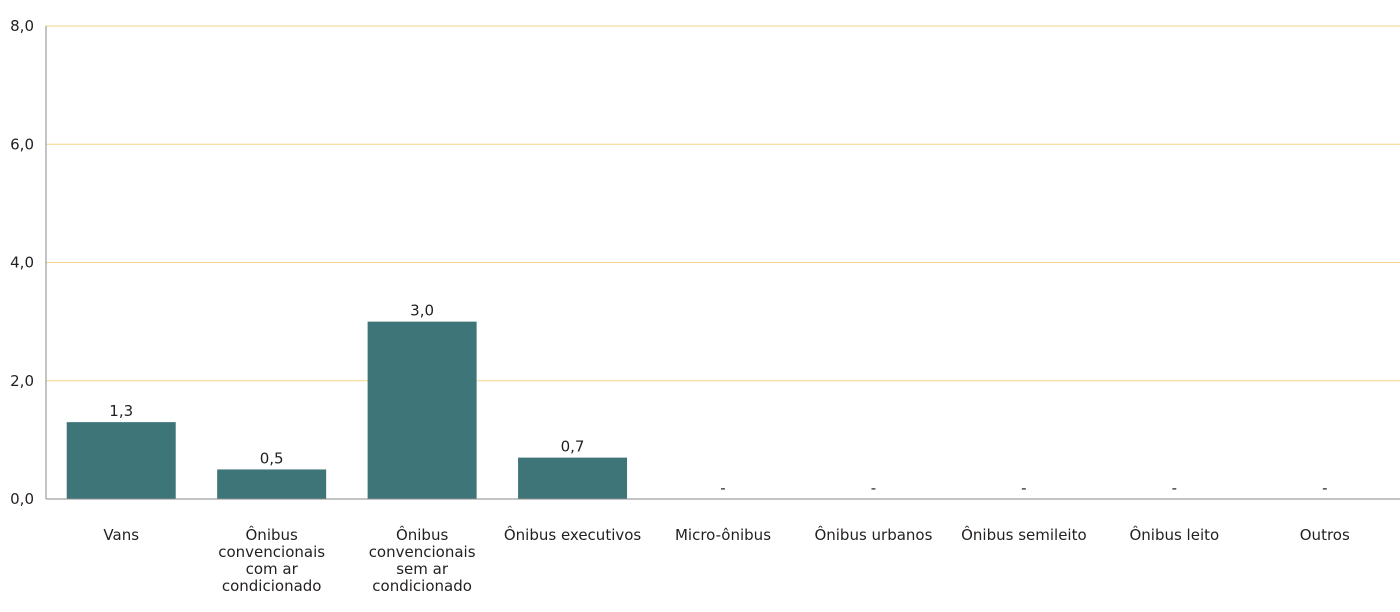 Image resolution: width=1400 pixels, height=612 pixels. I want to click on y-tick-label: 4,0, so click(22, 263).